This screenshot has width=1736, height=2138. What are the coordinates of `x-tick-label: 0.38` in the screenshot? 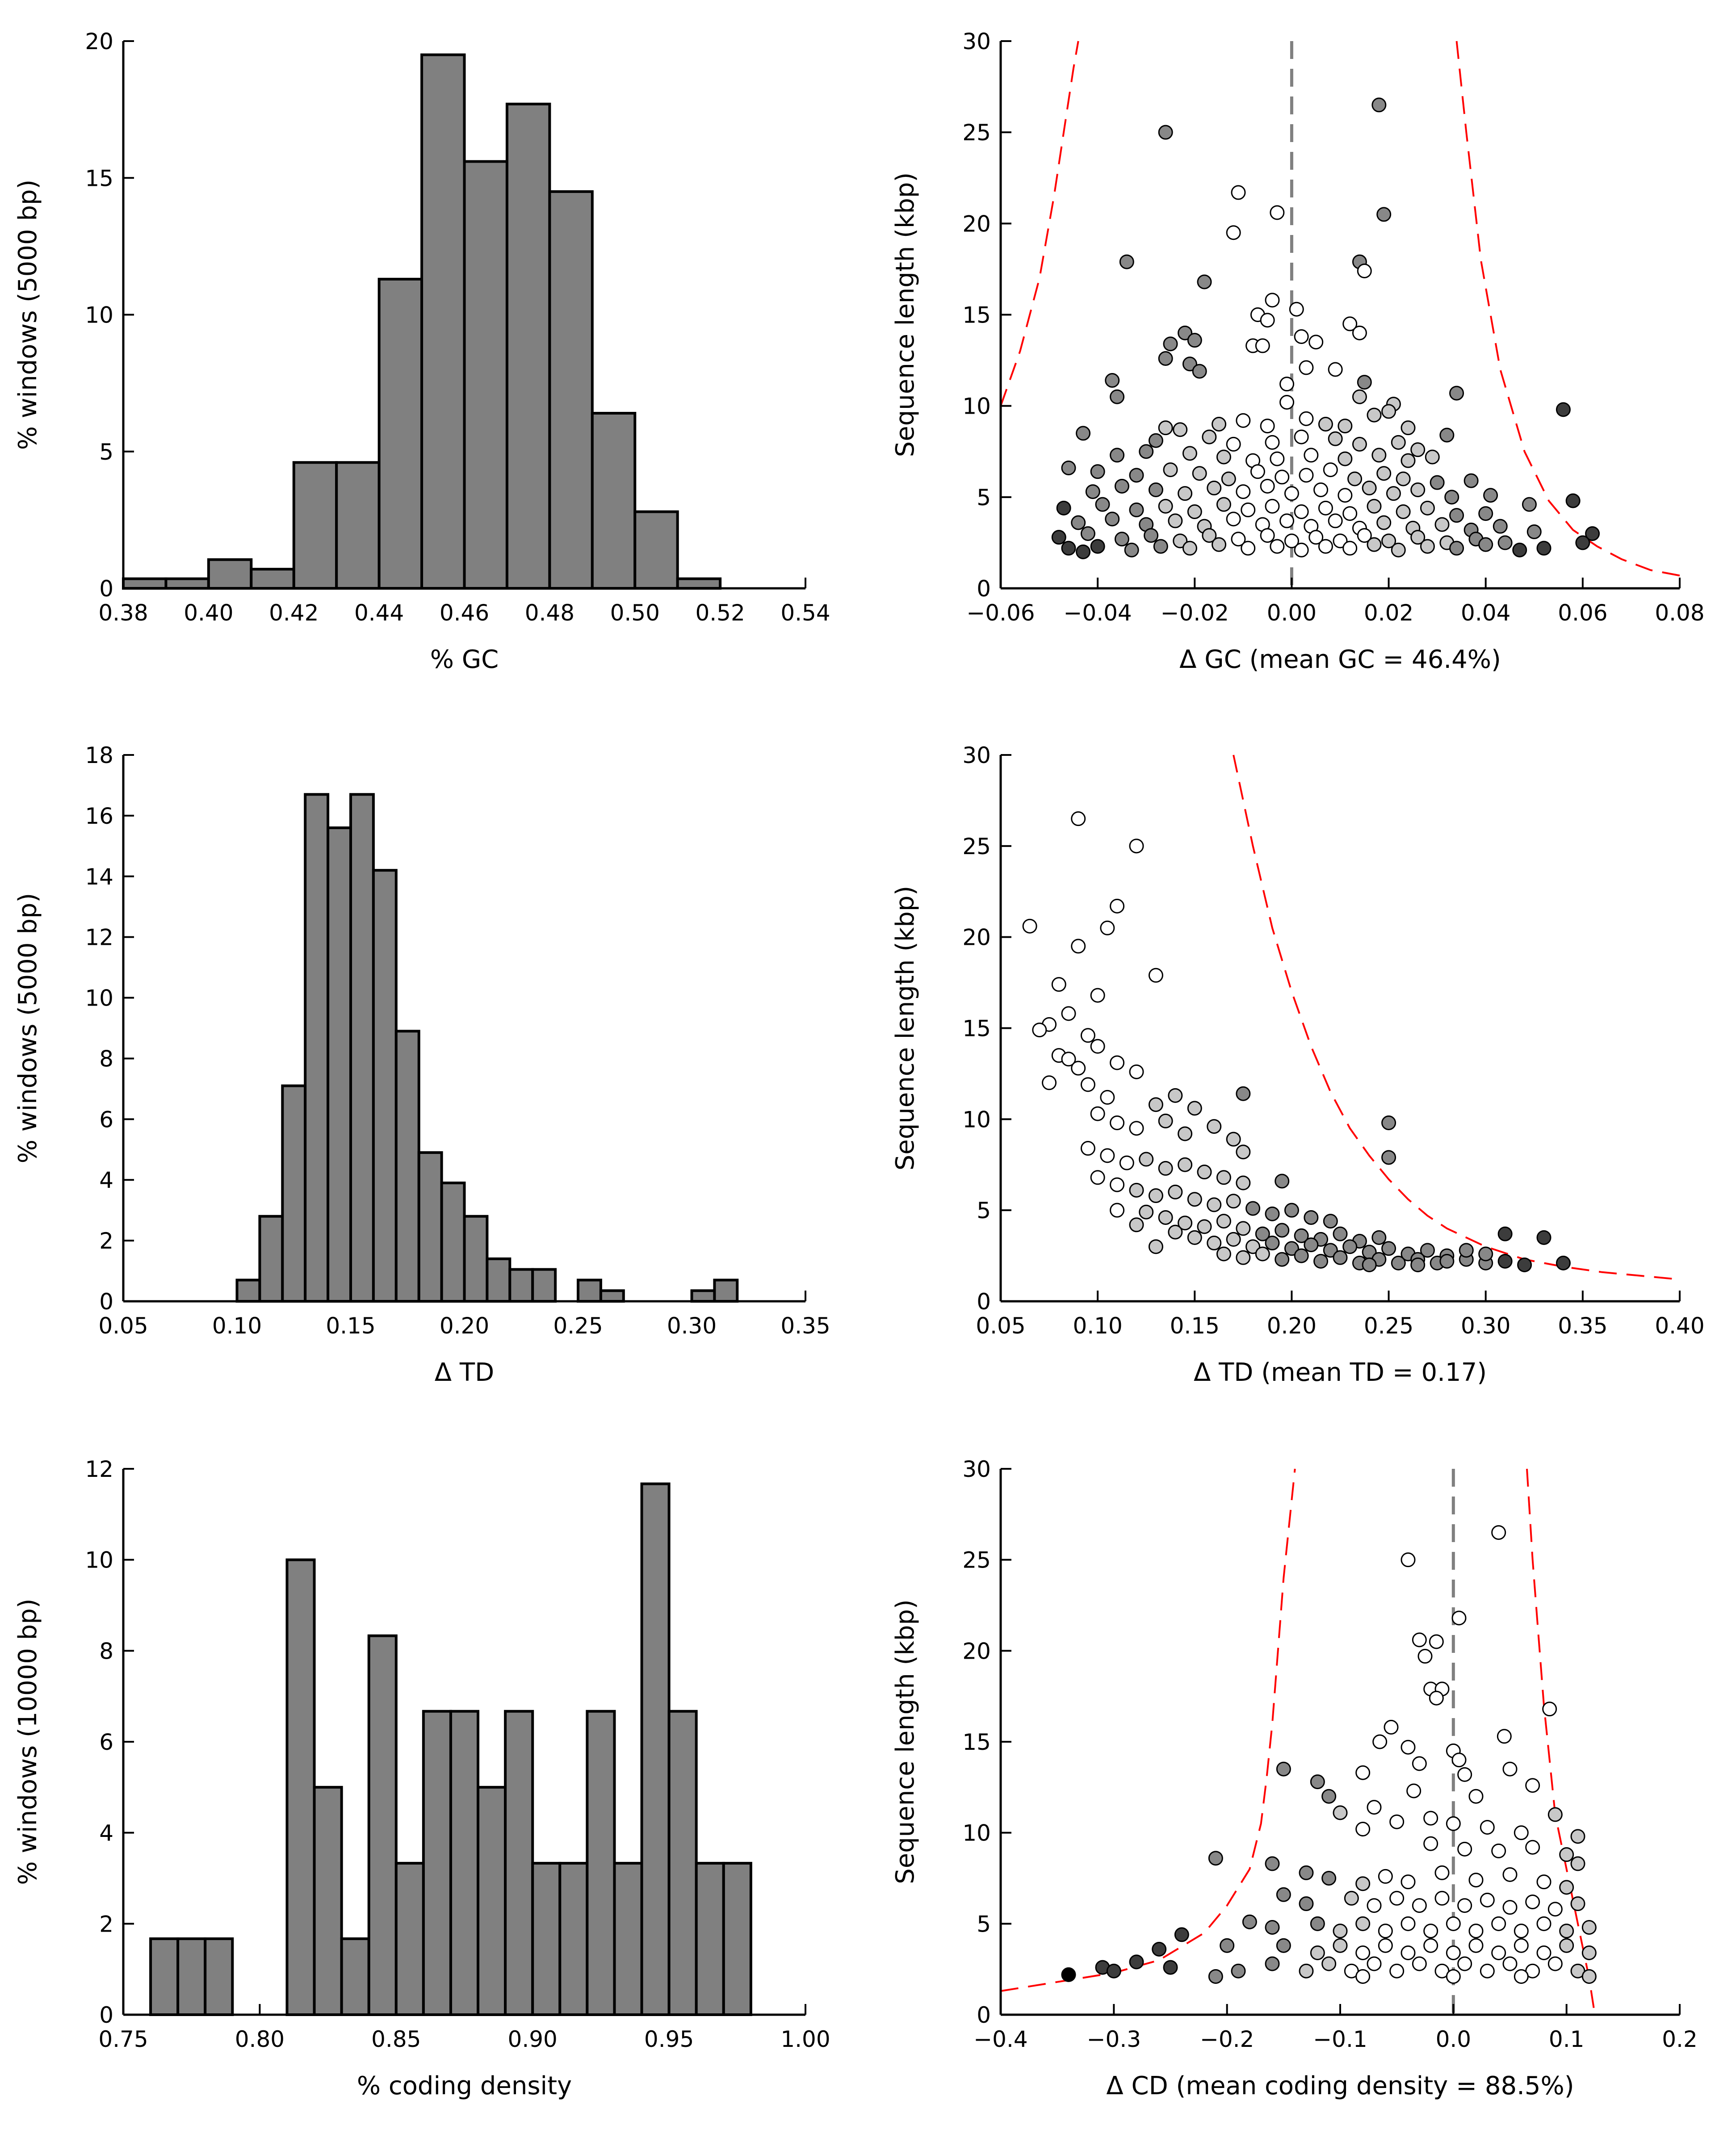 It's located at (123, 613).